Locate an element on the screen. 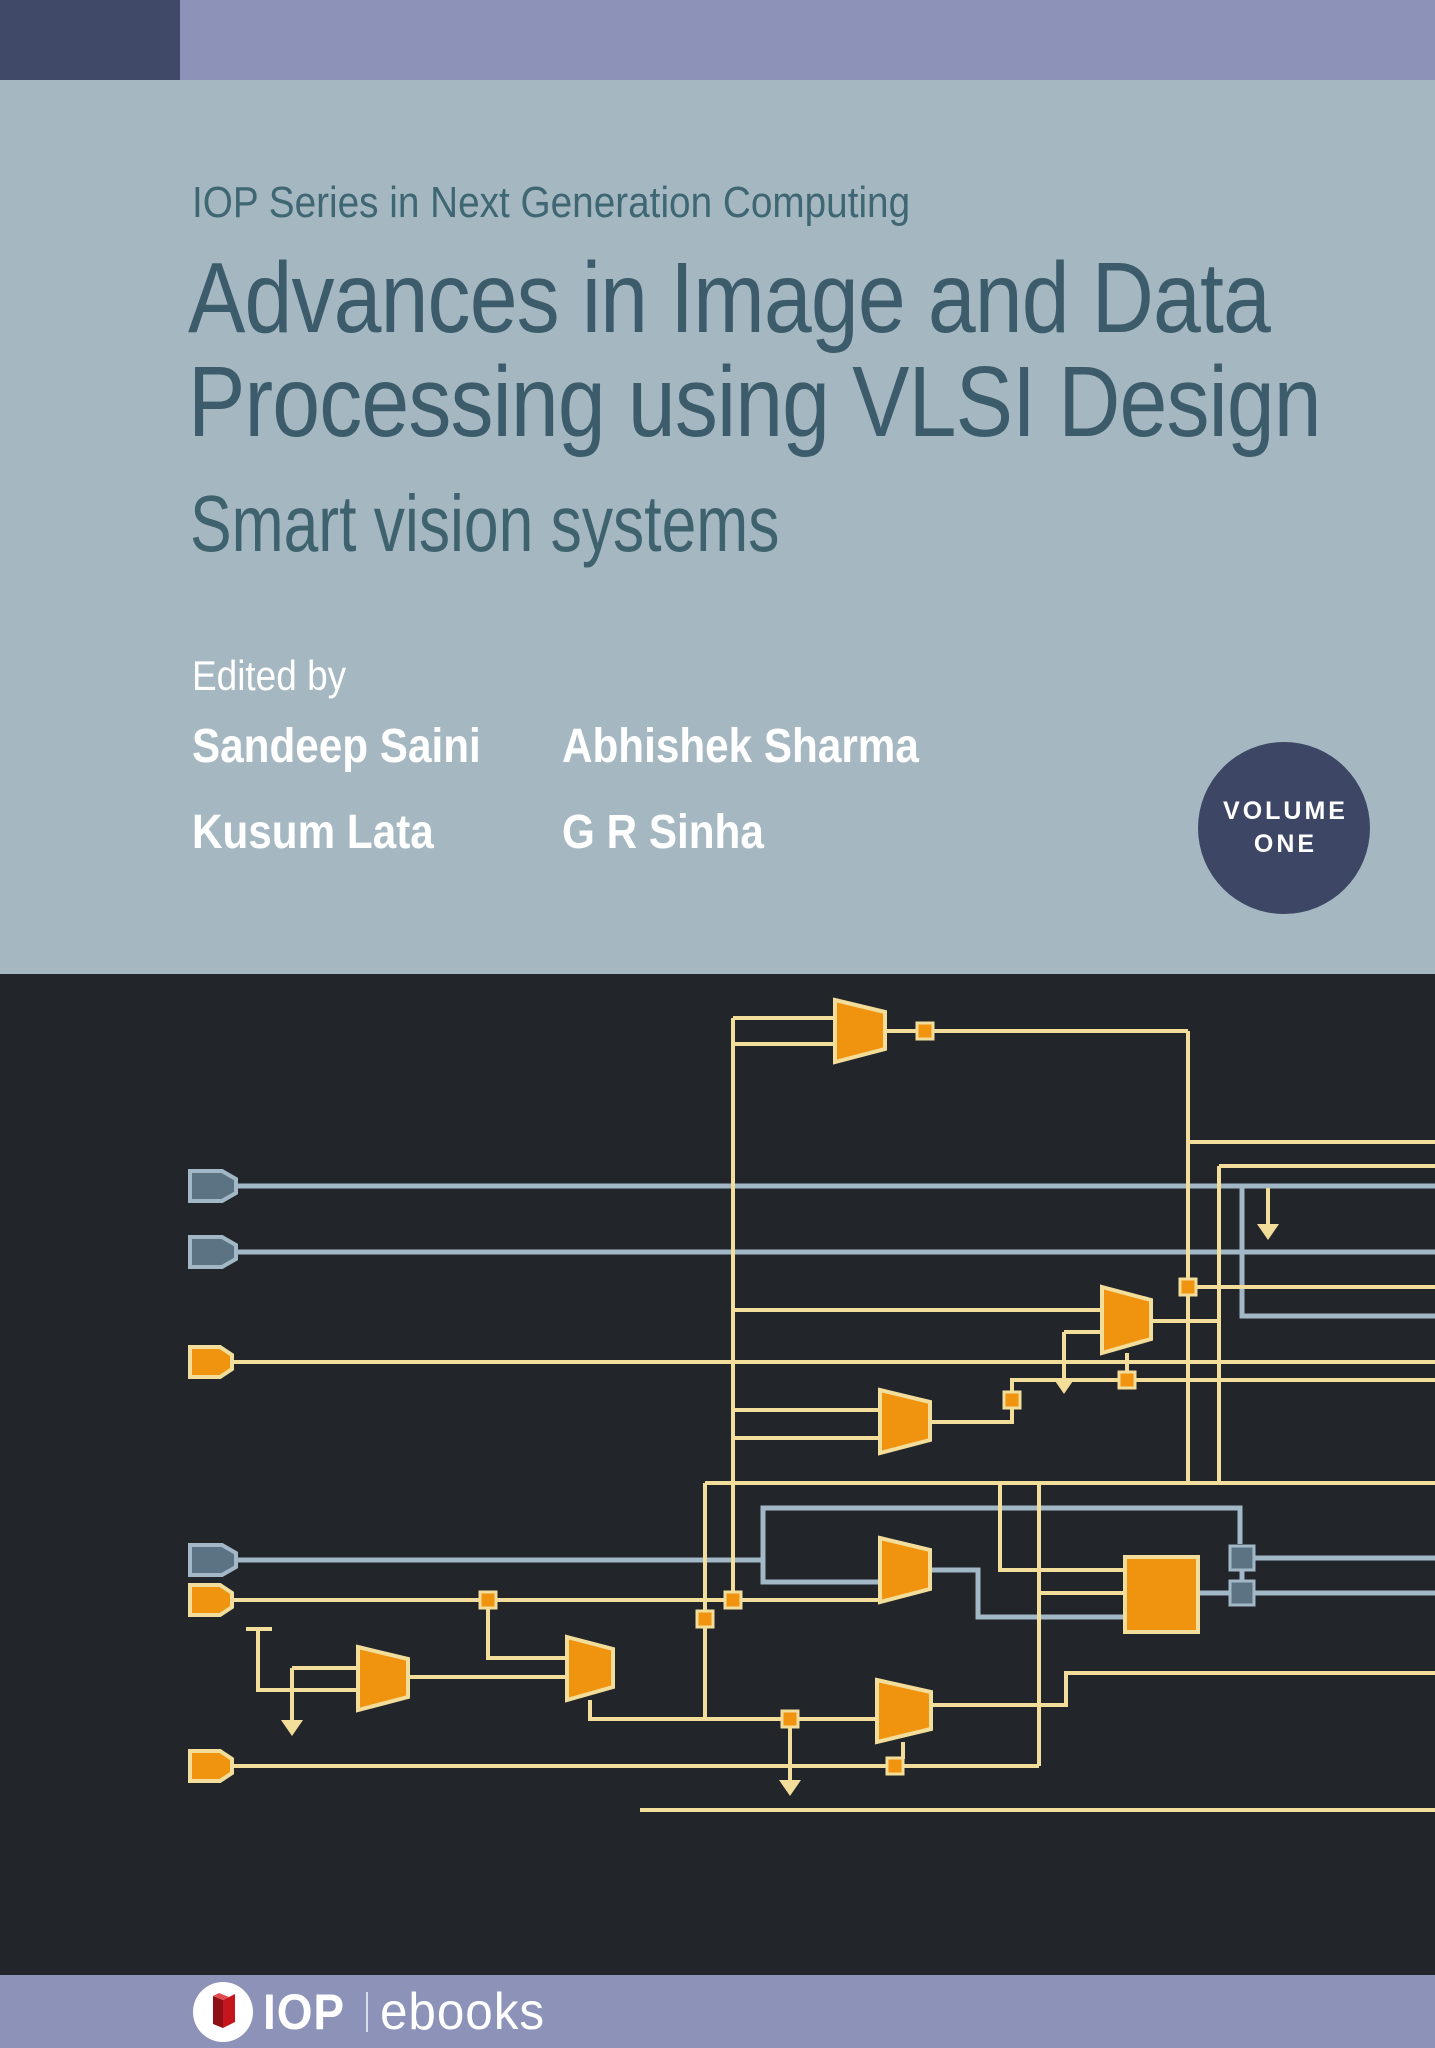 This screenshot has height=2048, width=1435. iop-logo-text: IOP is located at coordinates (304, 2012).